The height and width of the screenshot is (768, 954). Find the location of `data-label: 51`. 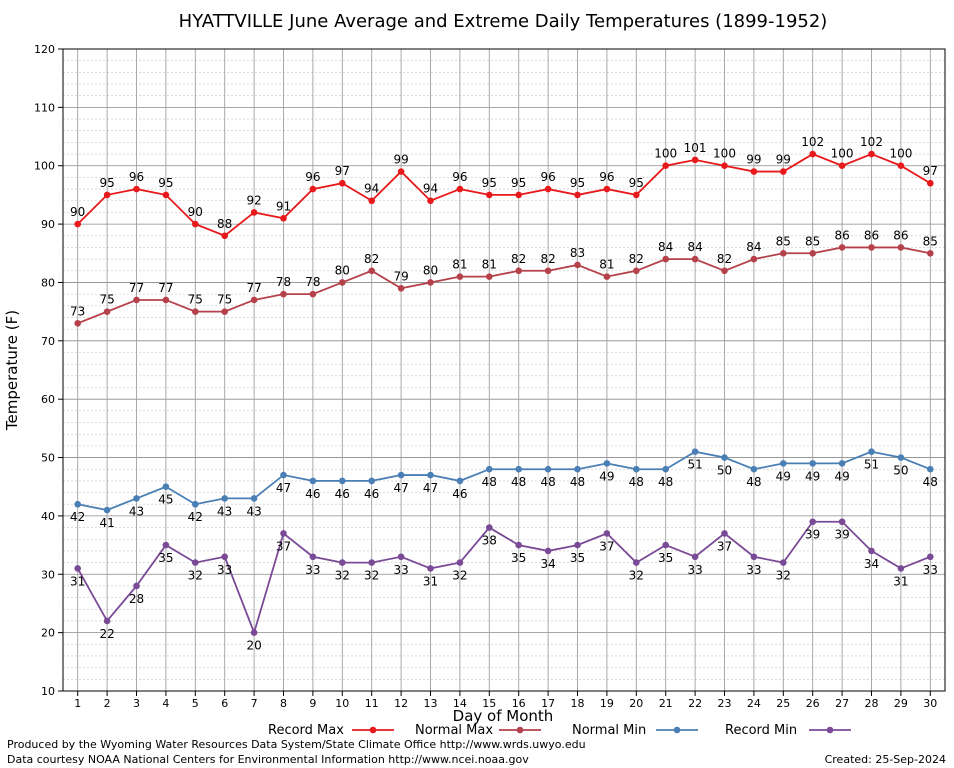

data-label: 51 is located at coordinates (871, 465).